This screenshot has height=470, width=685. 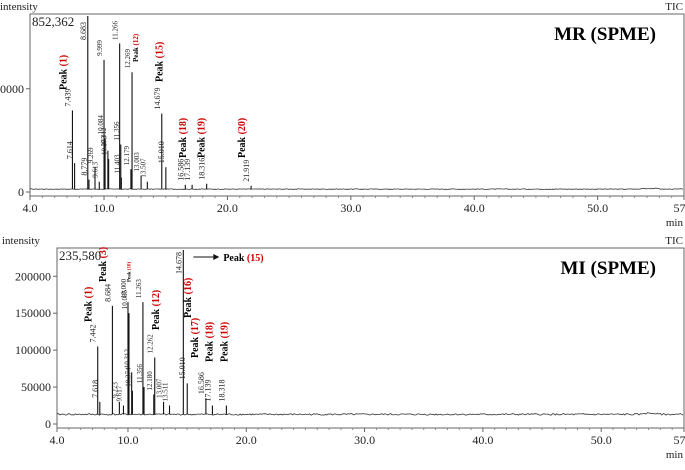 What do you see at coordinates (243, 258) in the screenshot?
I see `mi-arrow-label: Peak (15)` at bounding box center [243, 258].